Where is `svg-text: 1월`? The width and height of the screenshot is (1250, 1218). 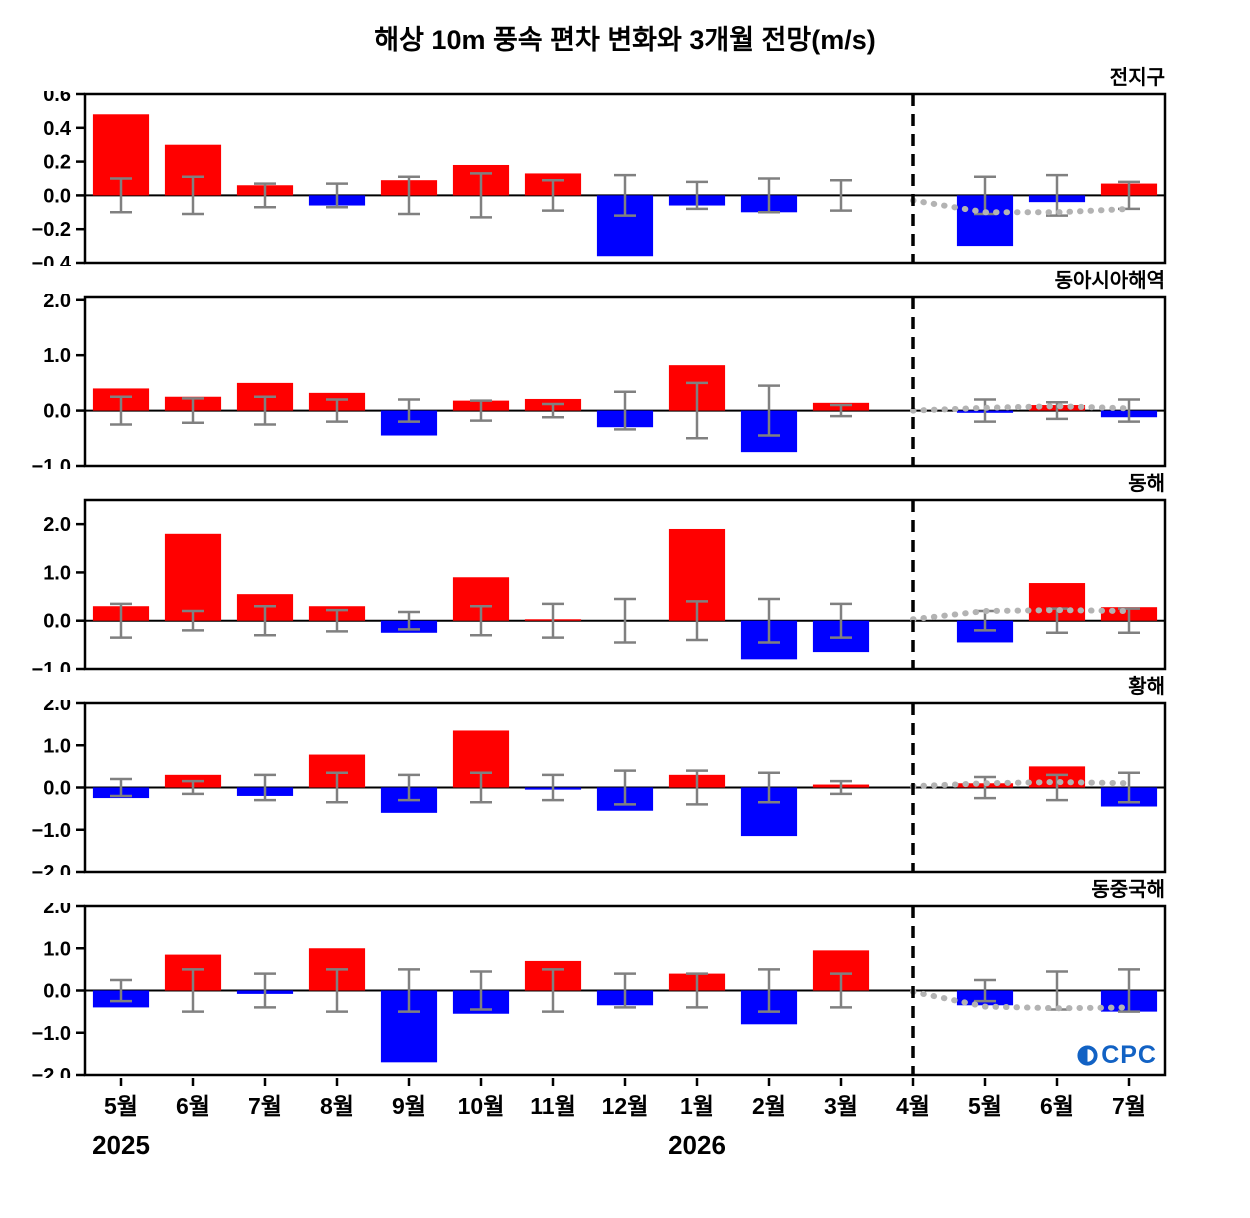
svg-text: 1월 is located at coordinates (697, 1106).